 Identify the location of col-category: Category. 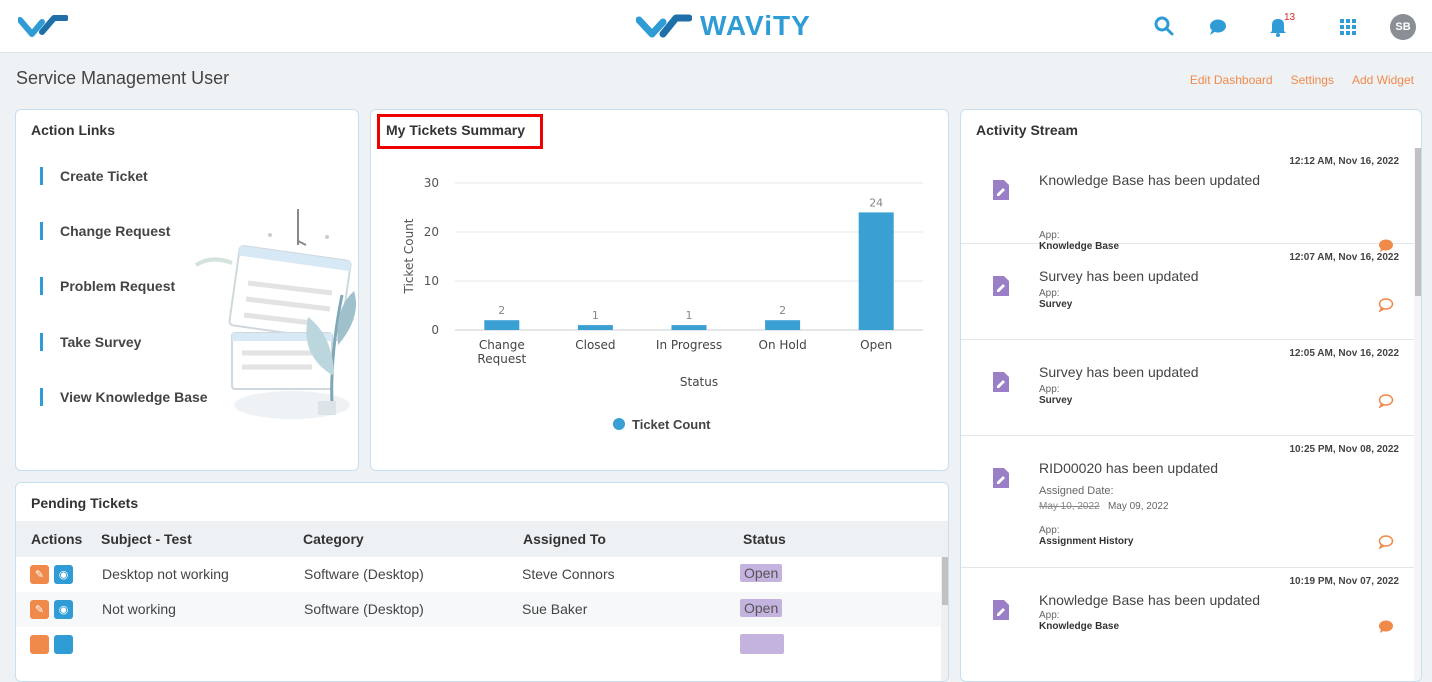
(333, 539).